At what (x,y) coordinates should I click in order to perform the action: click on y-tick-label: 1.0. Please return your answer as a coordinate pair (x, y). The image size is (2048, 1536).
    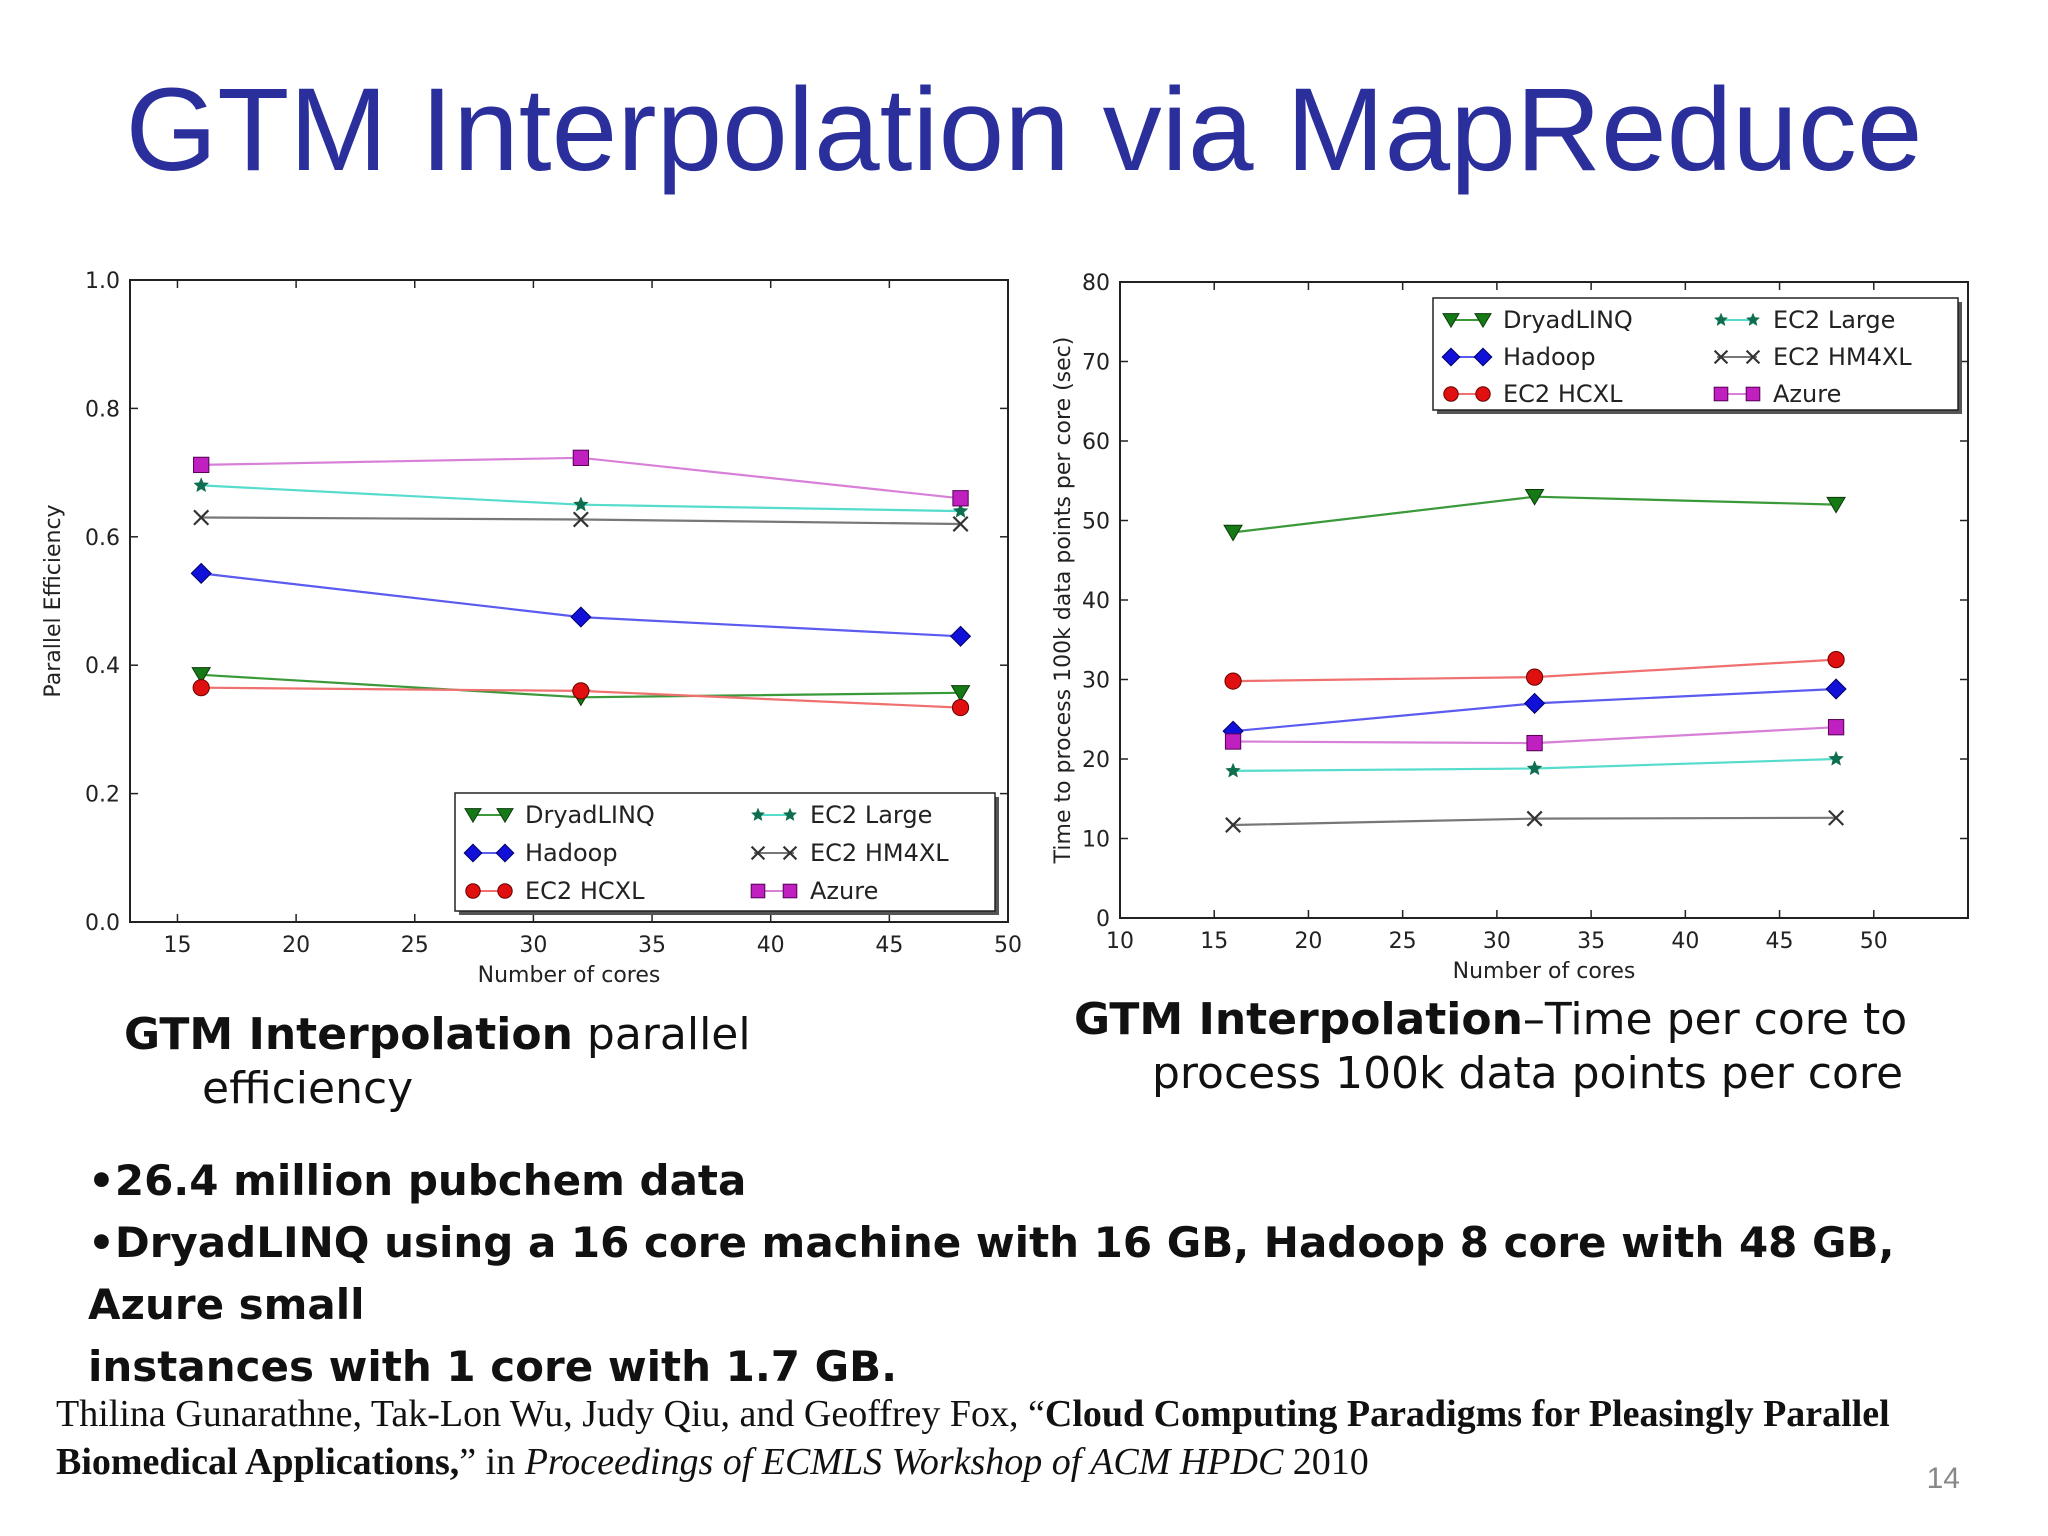
    Looking at the image, I should click on (102, 281).